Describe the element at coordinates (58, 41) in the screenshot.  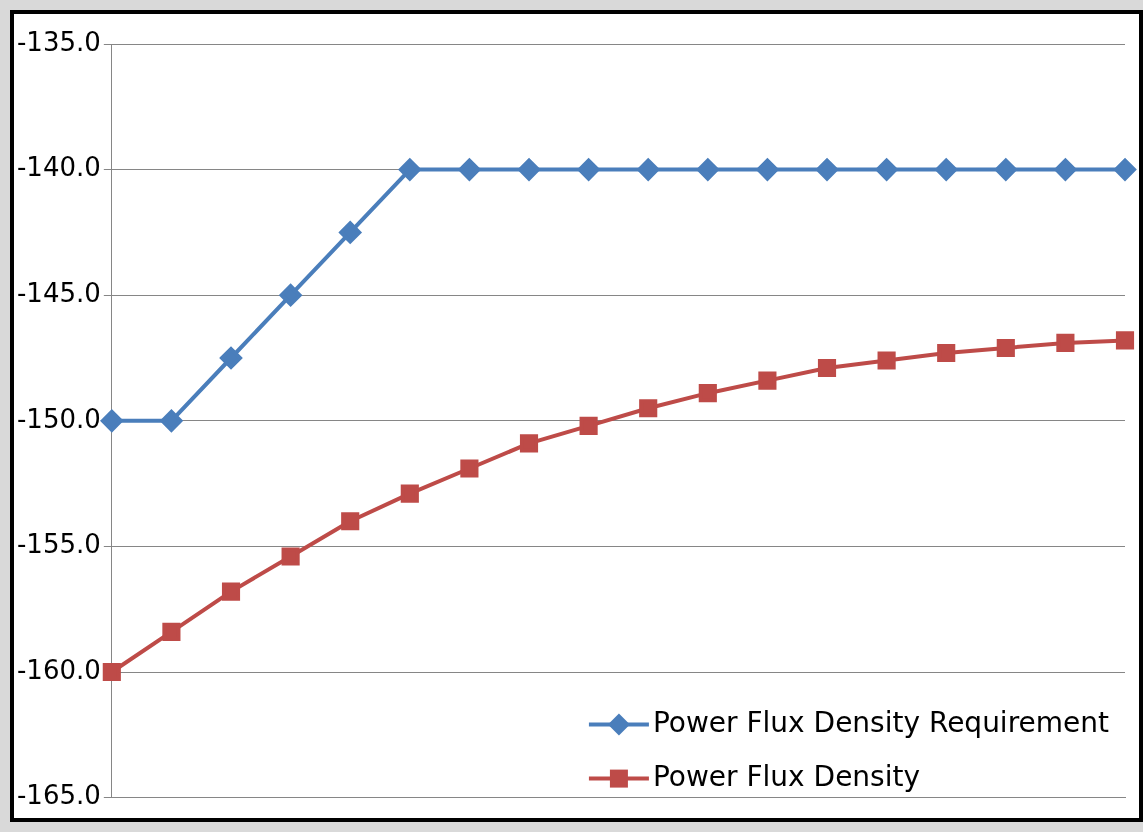
I see `y-tick-label: -135.0` at that location.